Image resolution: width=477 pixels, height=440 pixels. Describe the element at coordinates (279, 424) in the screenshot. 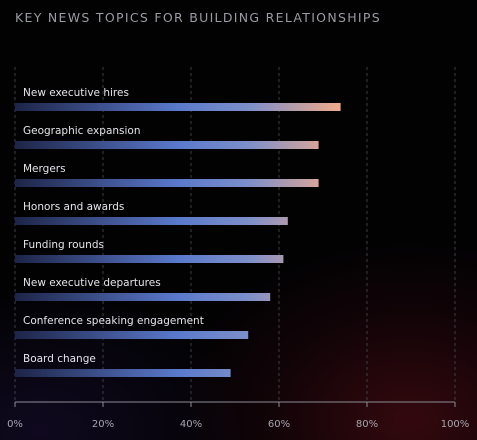

I see `x-tick-label: 60%` at that location.